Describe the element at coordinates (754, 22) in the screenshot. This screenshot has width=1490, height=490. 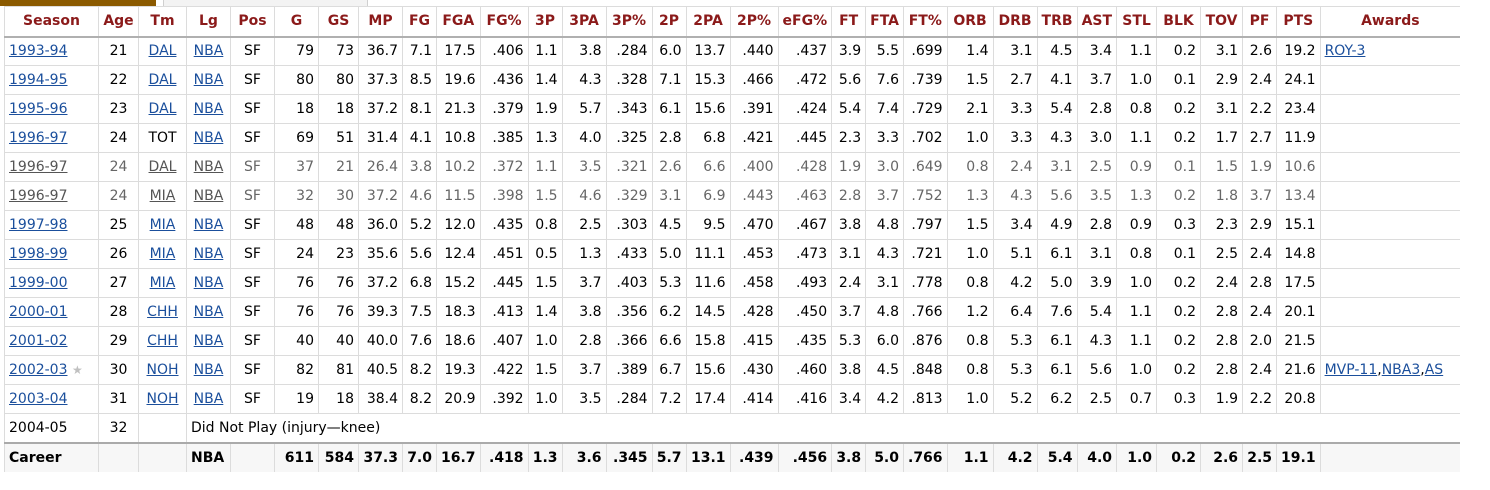
I see `column-header-2p-: 2P%` at that location.